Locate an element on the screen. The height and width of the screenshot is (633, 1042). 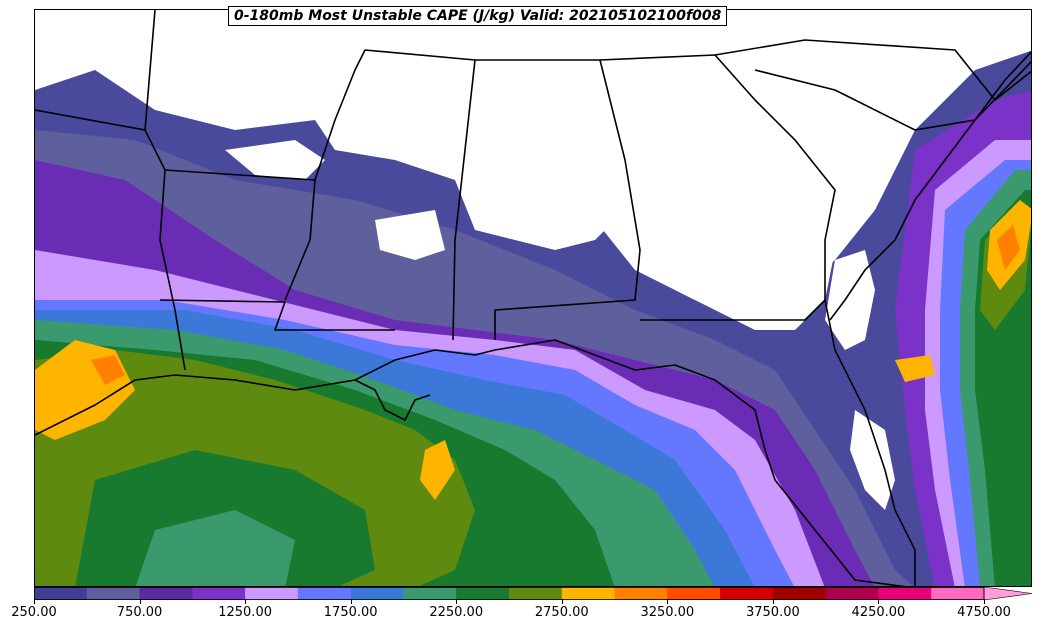
colorbar-border is located at coordinates (509, 593).